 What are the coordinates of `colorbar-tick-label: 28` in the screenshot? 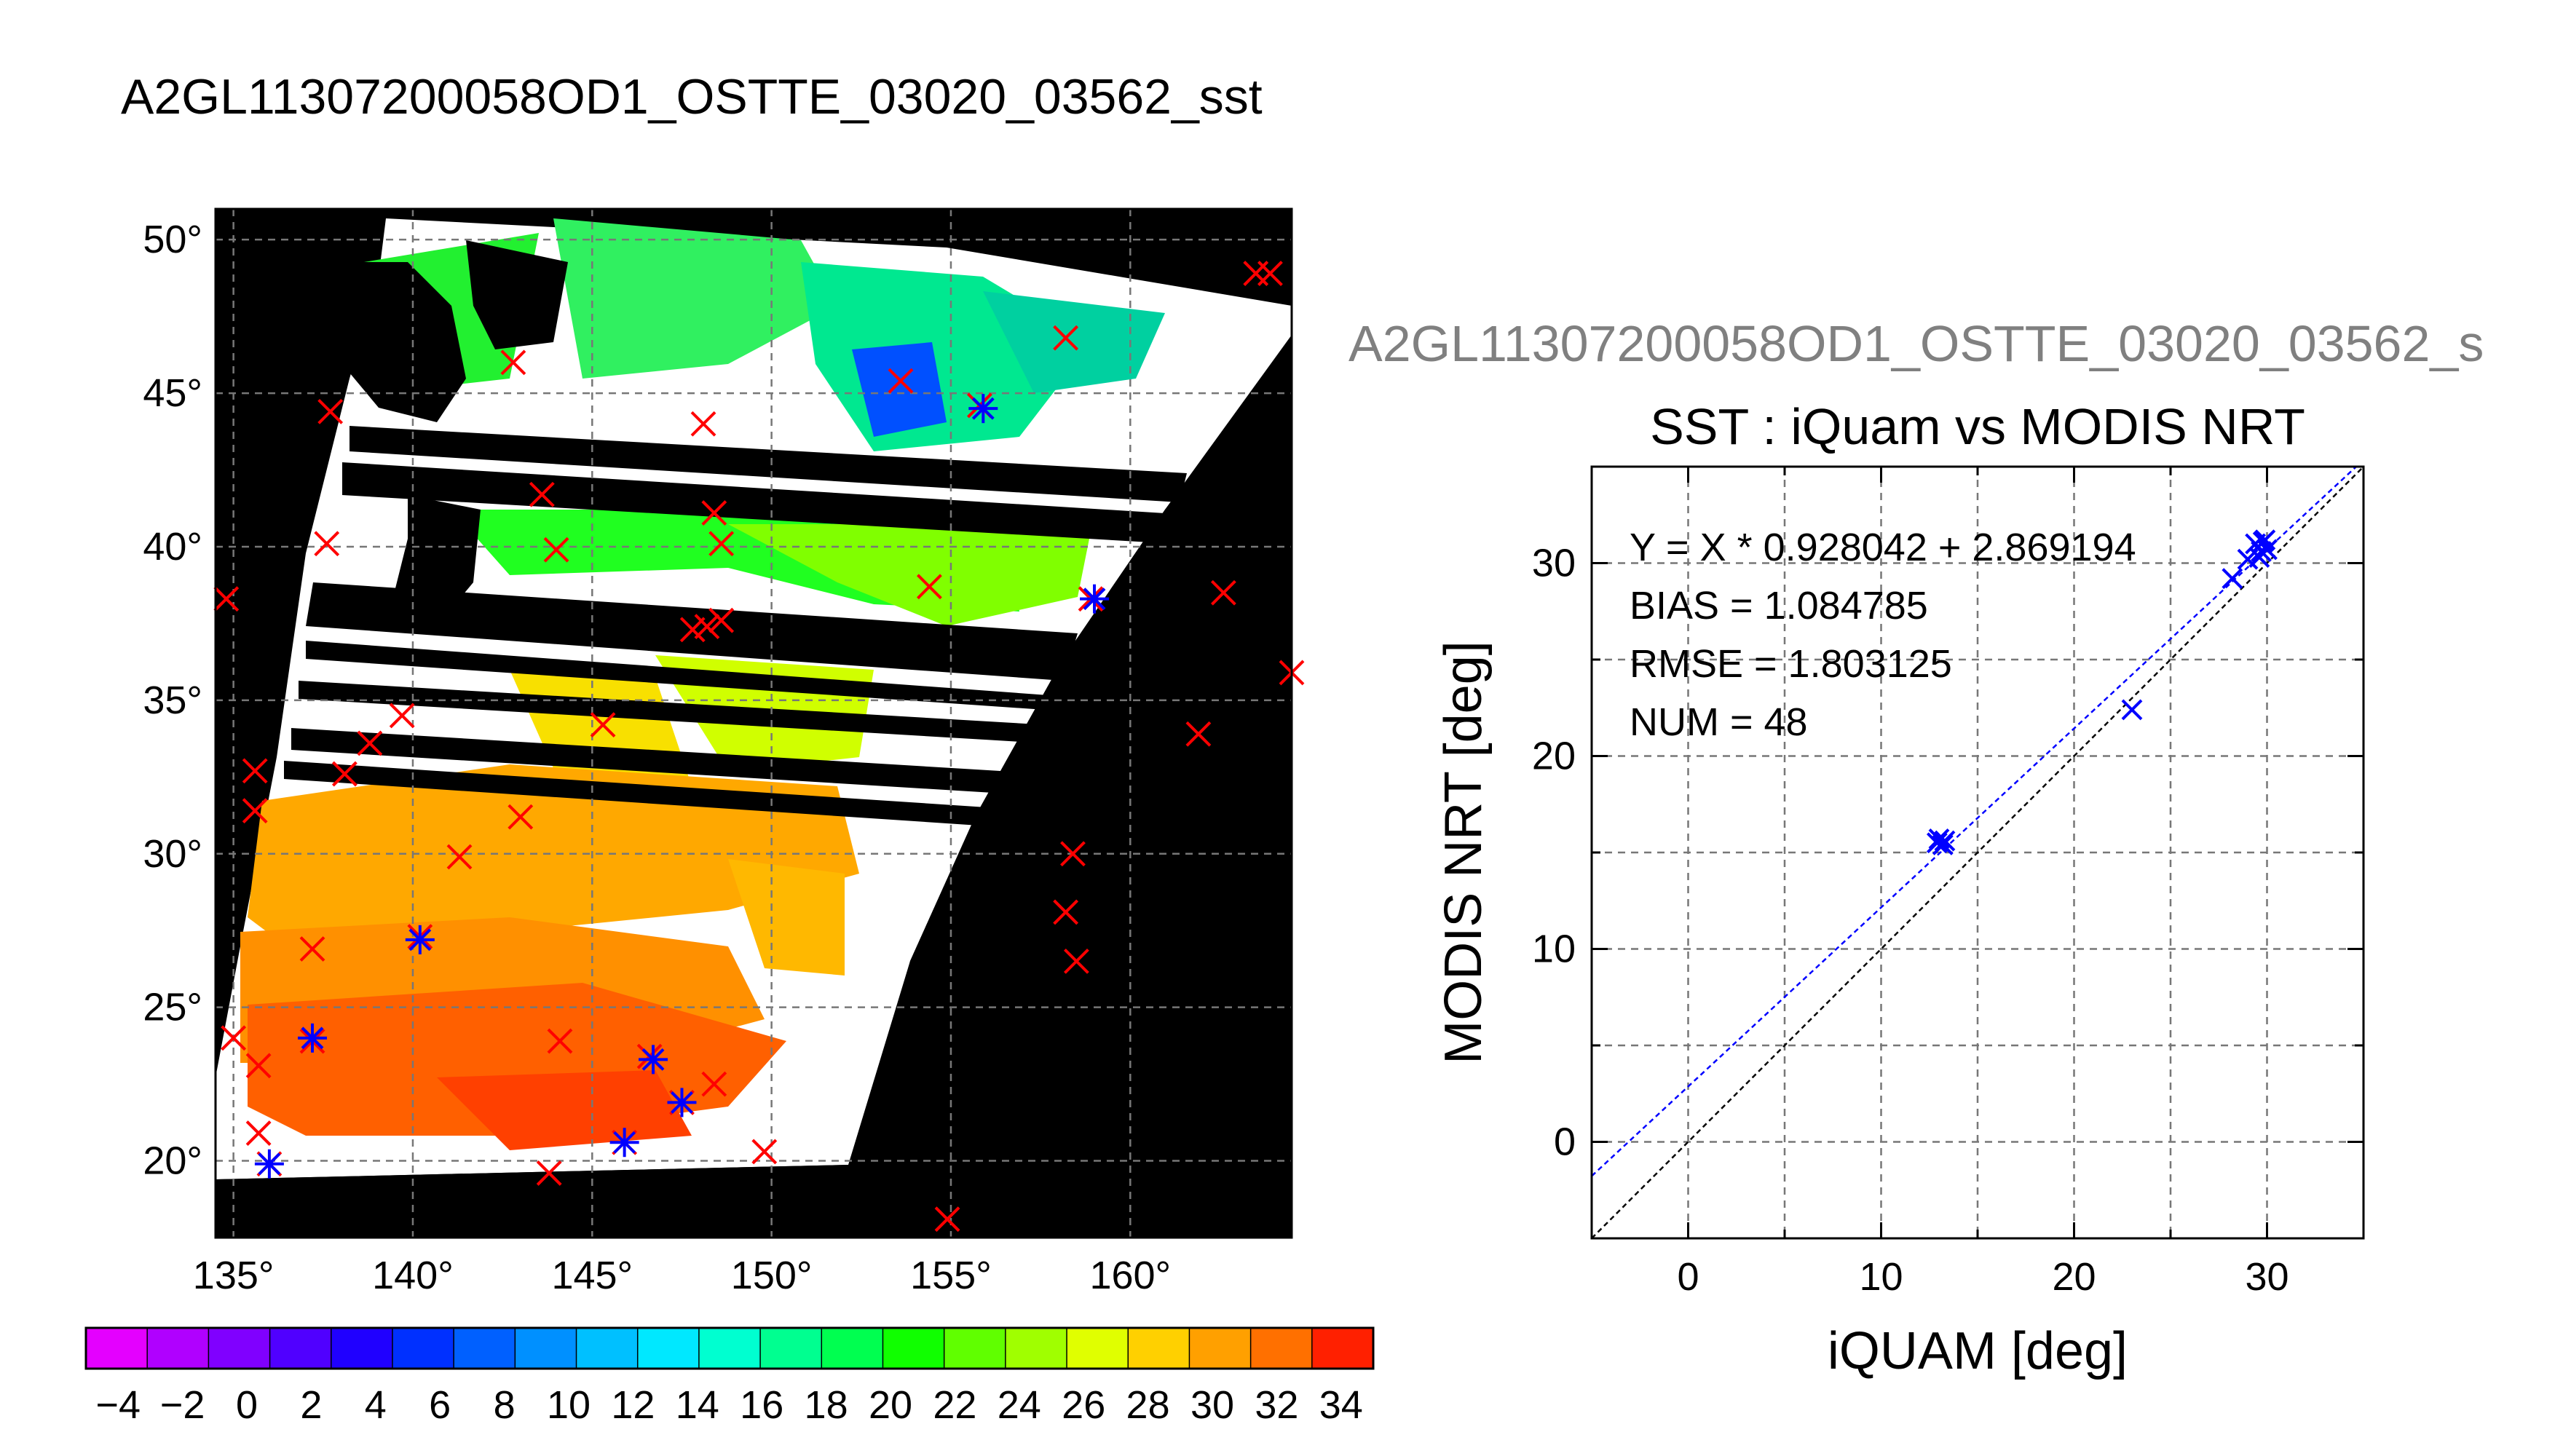 It's located at (1148, 1405).